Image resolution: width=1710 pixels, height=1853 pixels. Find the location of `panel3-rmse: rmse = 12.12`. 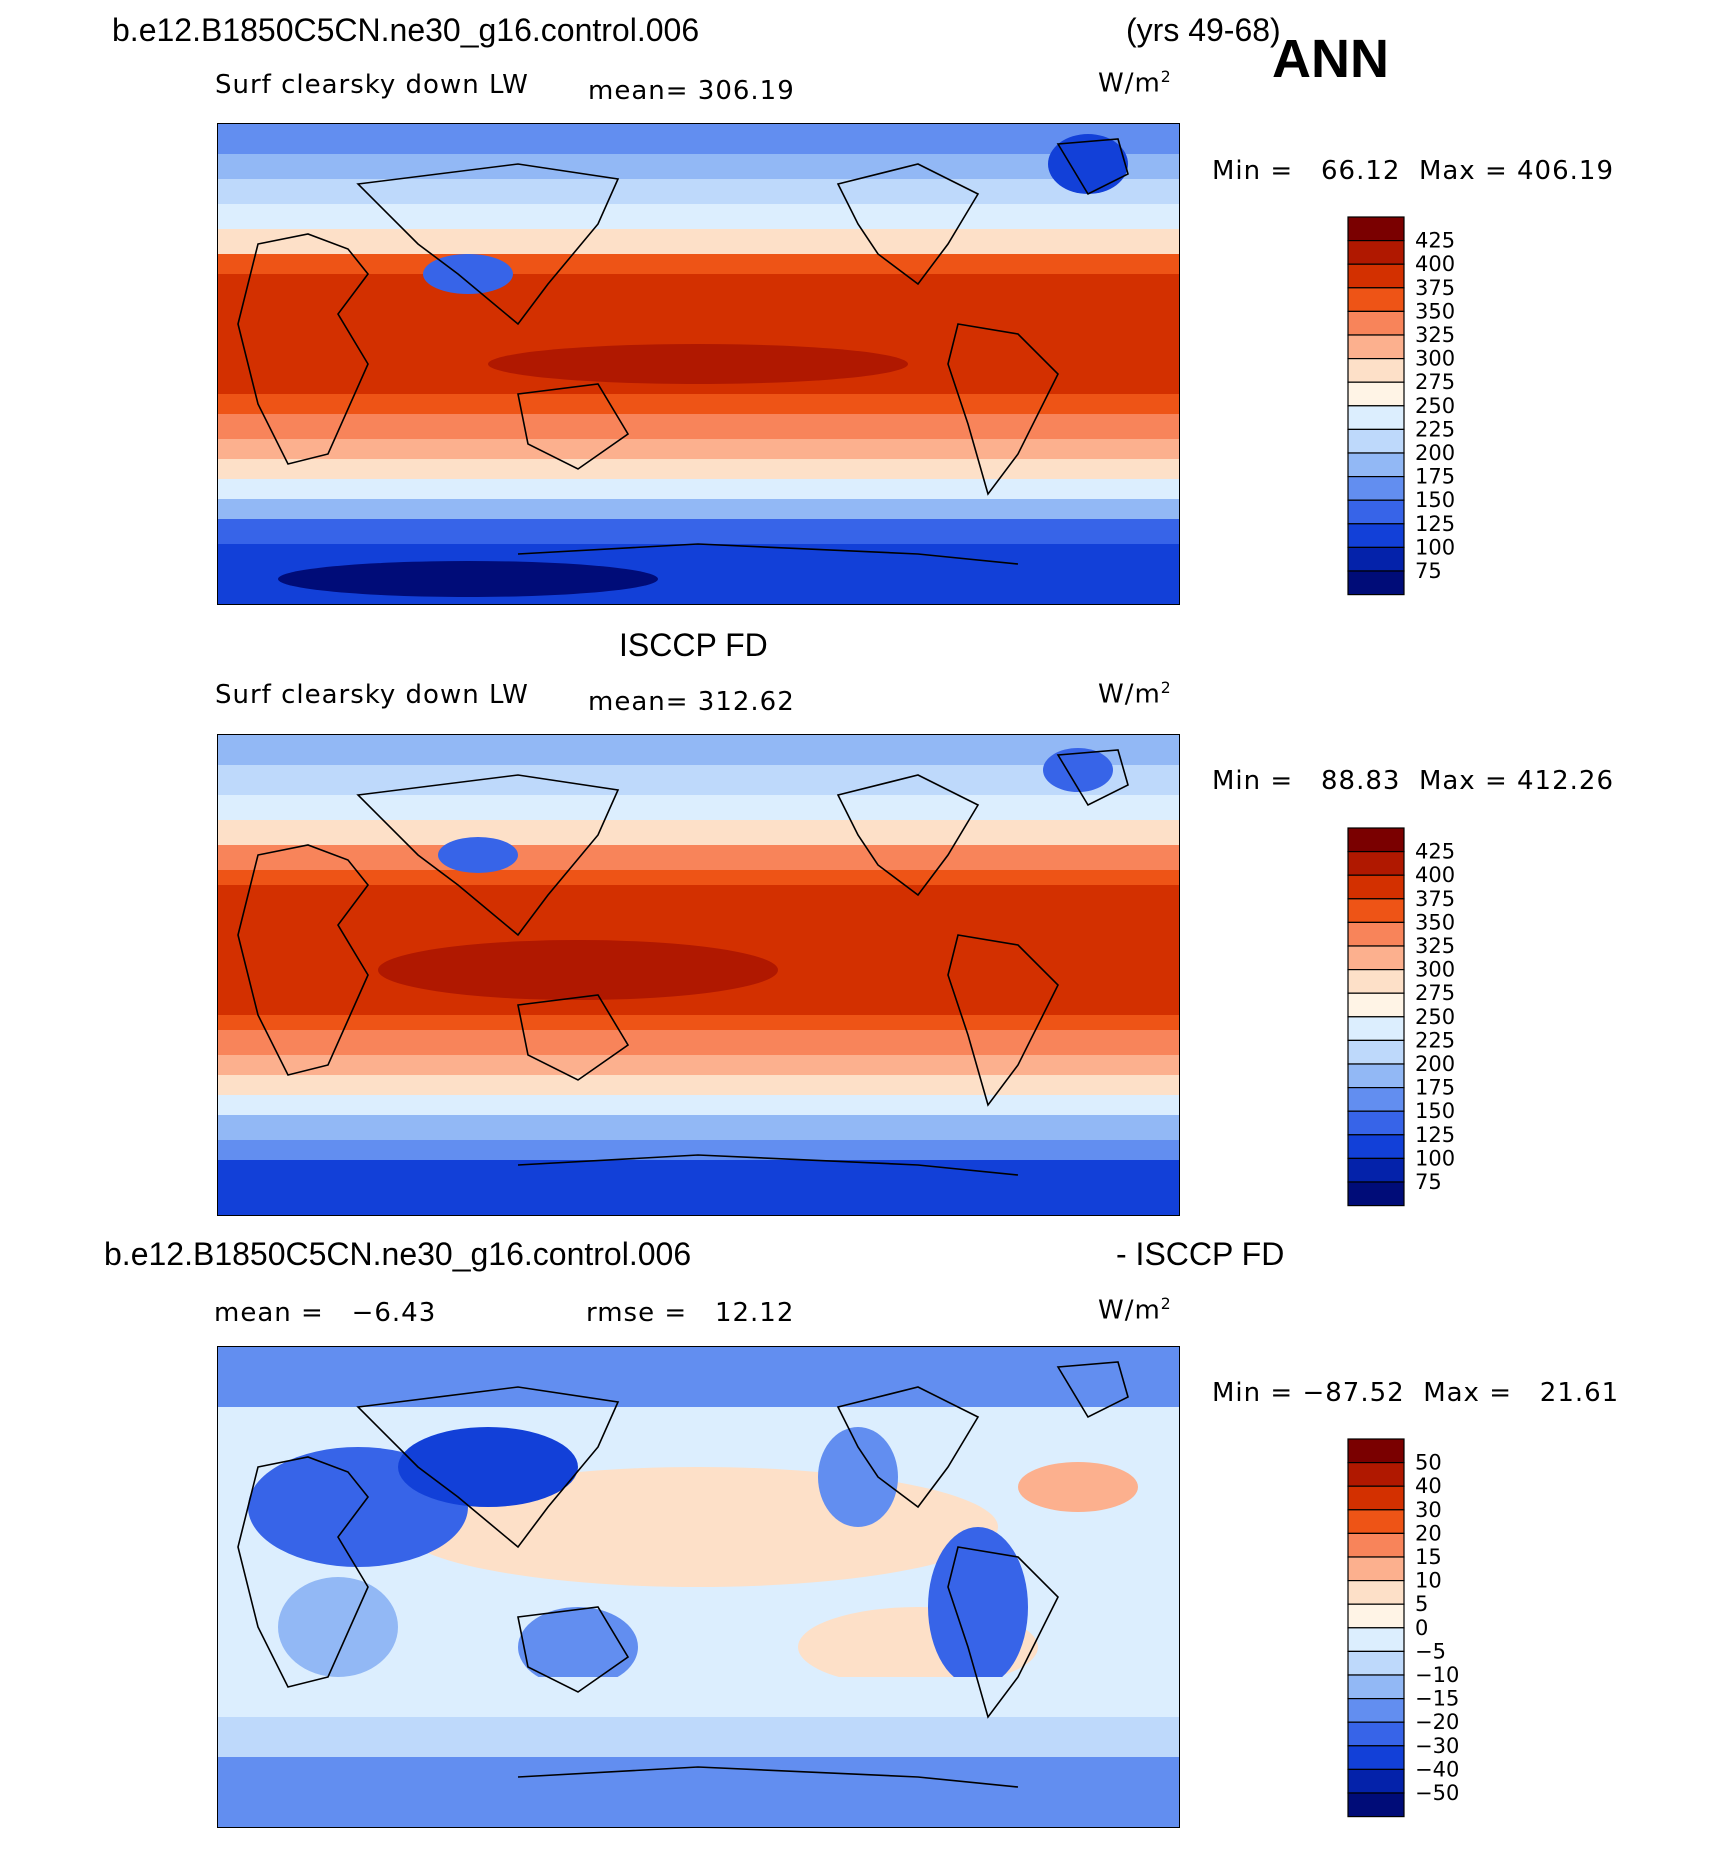

panel3-rmse: rmse = 12.12 is located at coordinates (690, 1313).